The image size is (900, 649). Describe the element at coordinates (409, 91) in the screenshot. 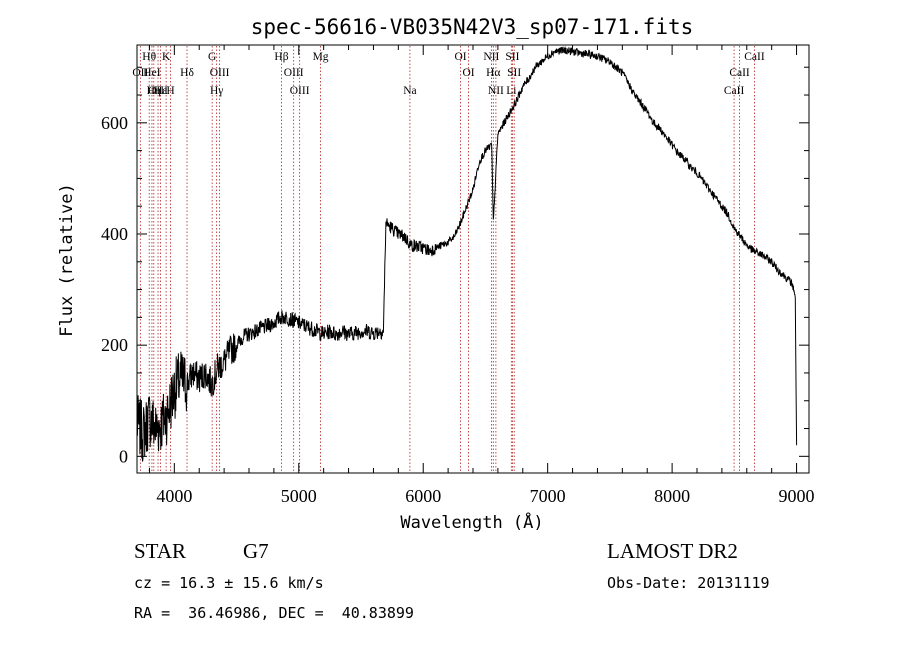

I see `emission-line-label: Na` at that location.